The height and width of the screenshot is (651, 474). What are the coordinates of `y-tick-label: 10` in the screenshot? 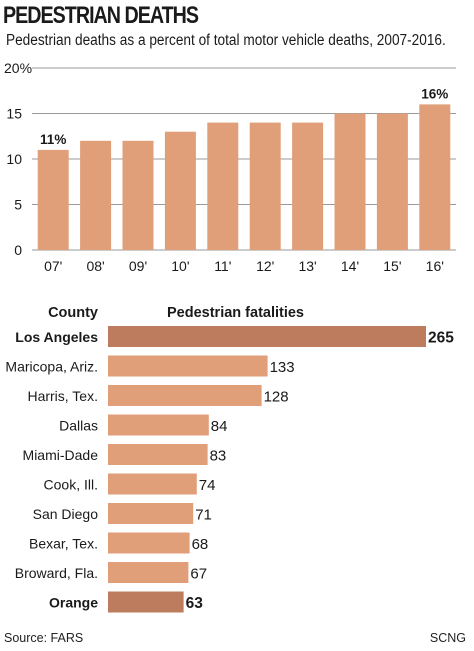 It's located at (14, 159).